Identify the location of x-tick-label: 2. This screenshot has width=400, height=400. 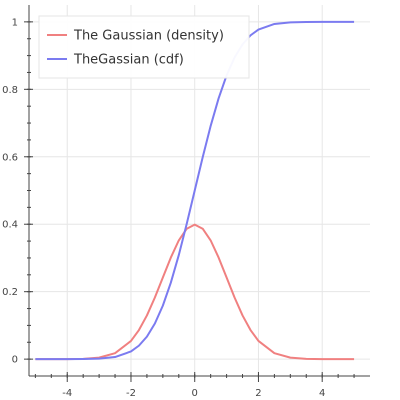
(258, 393).